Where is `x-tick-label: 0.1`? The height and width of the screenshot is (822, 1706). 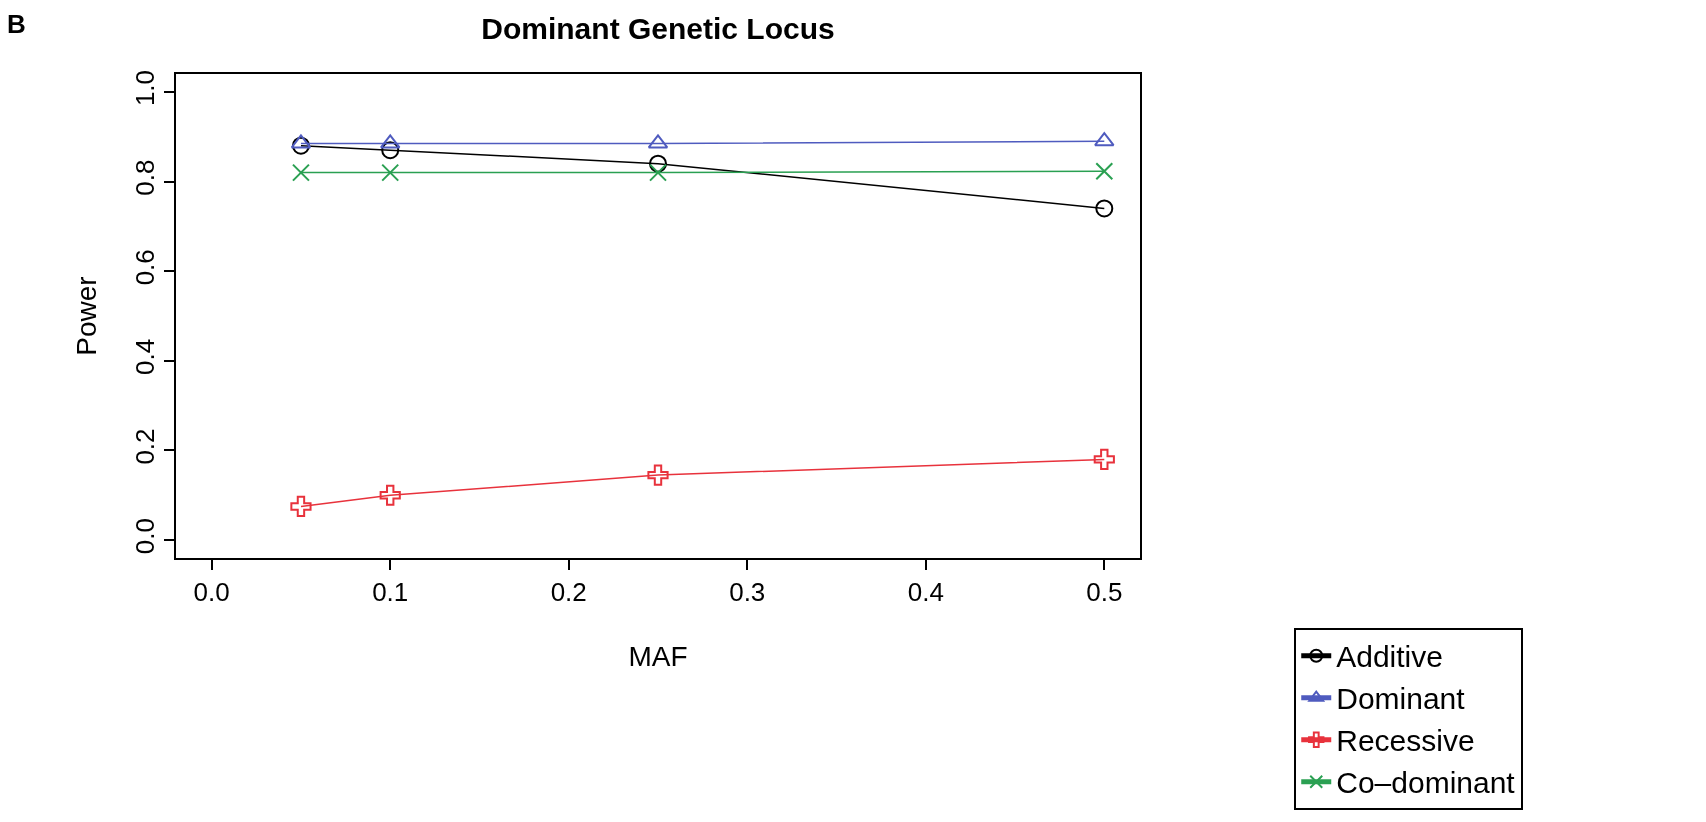 x-tick-label: 0.1 is located at coordinates (390, 591).